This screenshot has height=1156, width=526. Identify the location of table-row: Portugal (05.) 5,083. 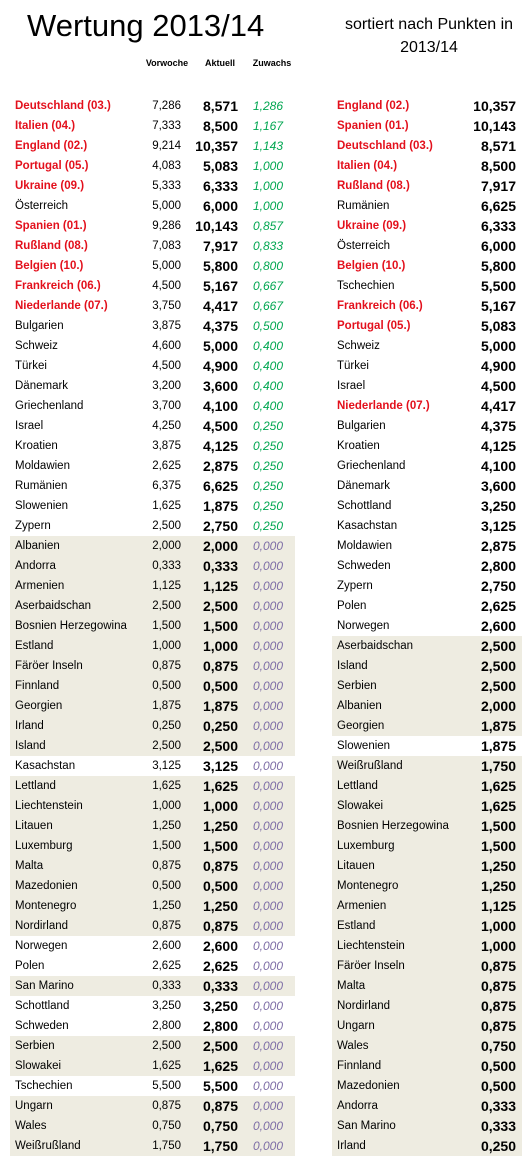
(427, 326).